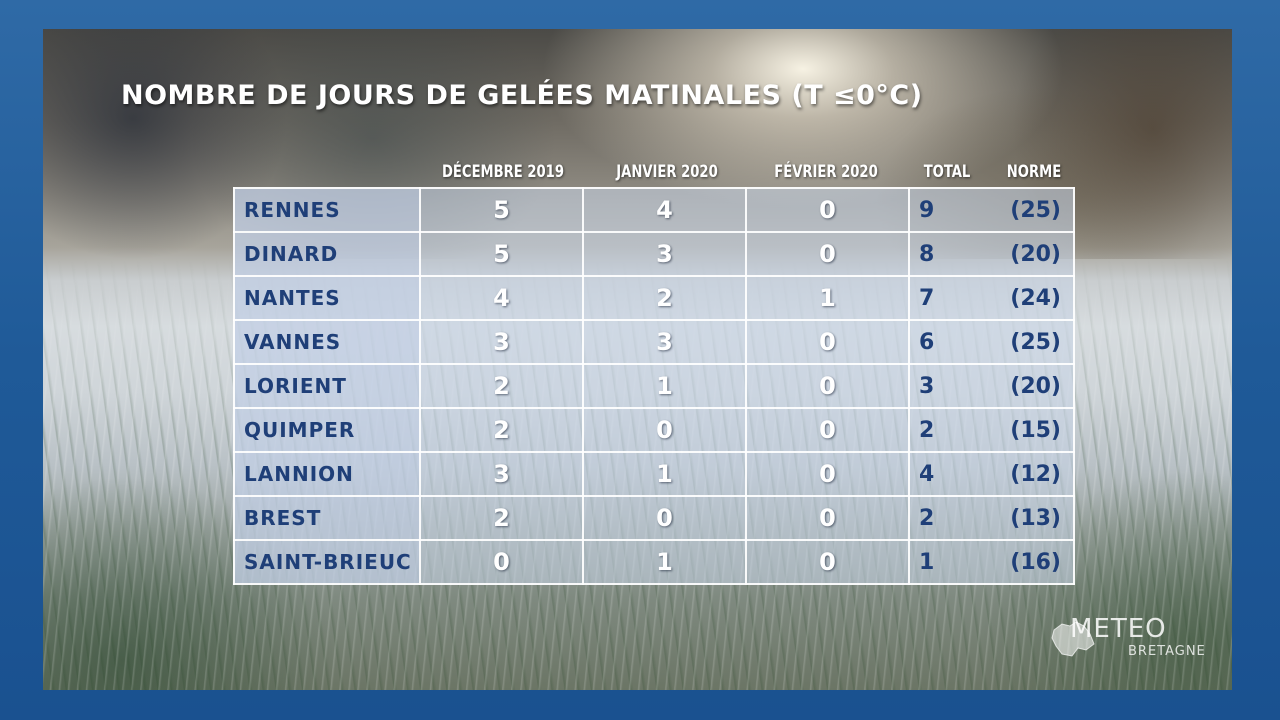 Image resolution: width=1280 pixels, height=720 pixels. What do you see at coordinates (1030, 430) in the screenshot?
I see `norme-cell: (15)` at bounding box center [1030, 430].